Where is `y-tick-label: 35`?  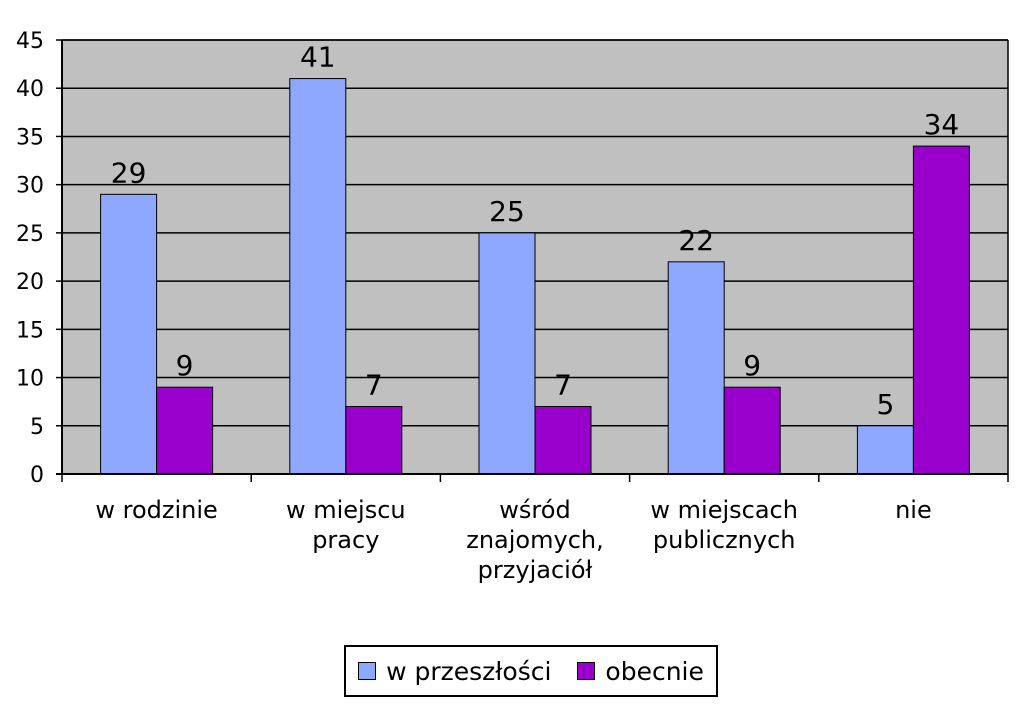
y-tick-label: 35 is located at coordinates (30, 137).